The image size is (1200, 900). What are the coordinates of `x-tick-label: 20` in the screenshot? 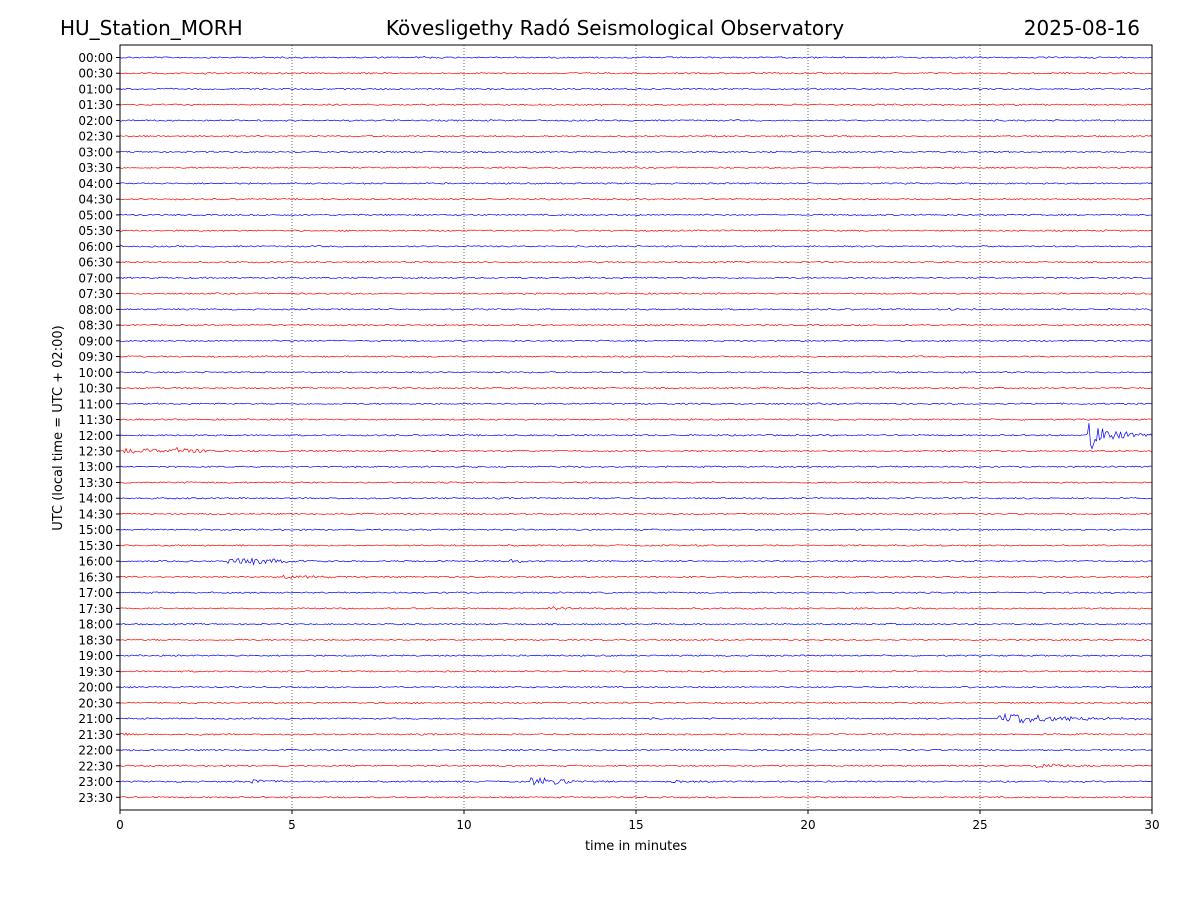 It's located at (807, 825).